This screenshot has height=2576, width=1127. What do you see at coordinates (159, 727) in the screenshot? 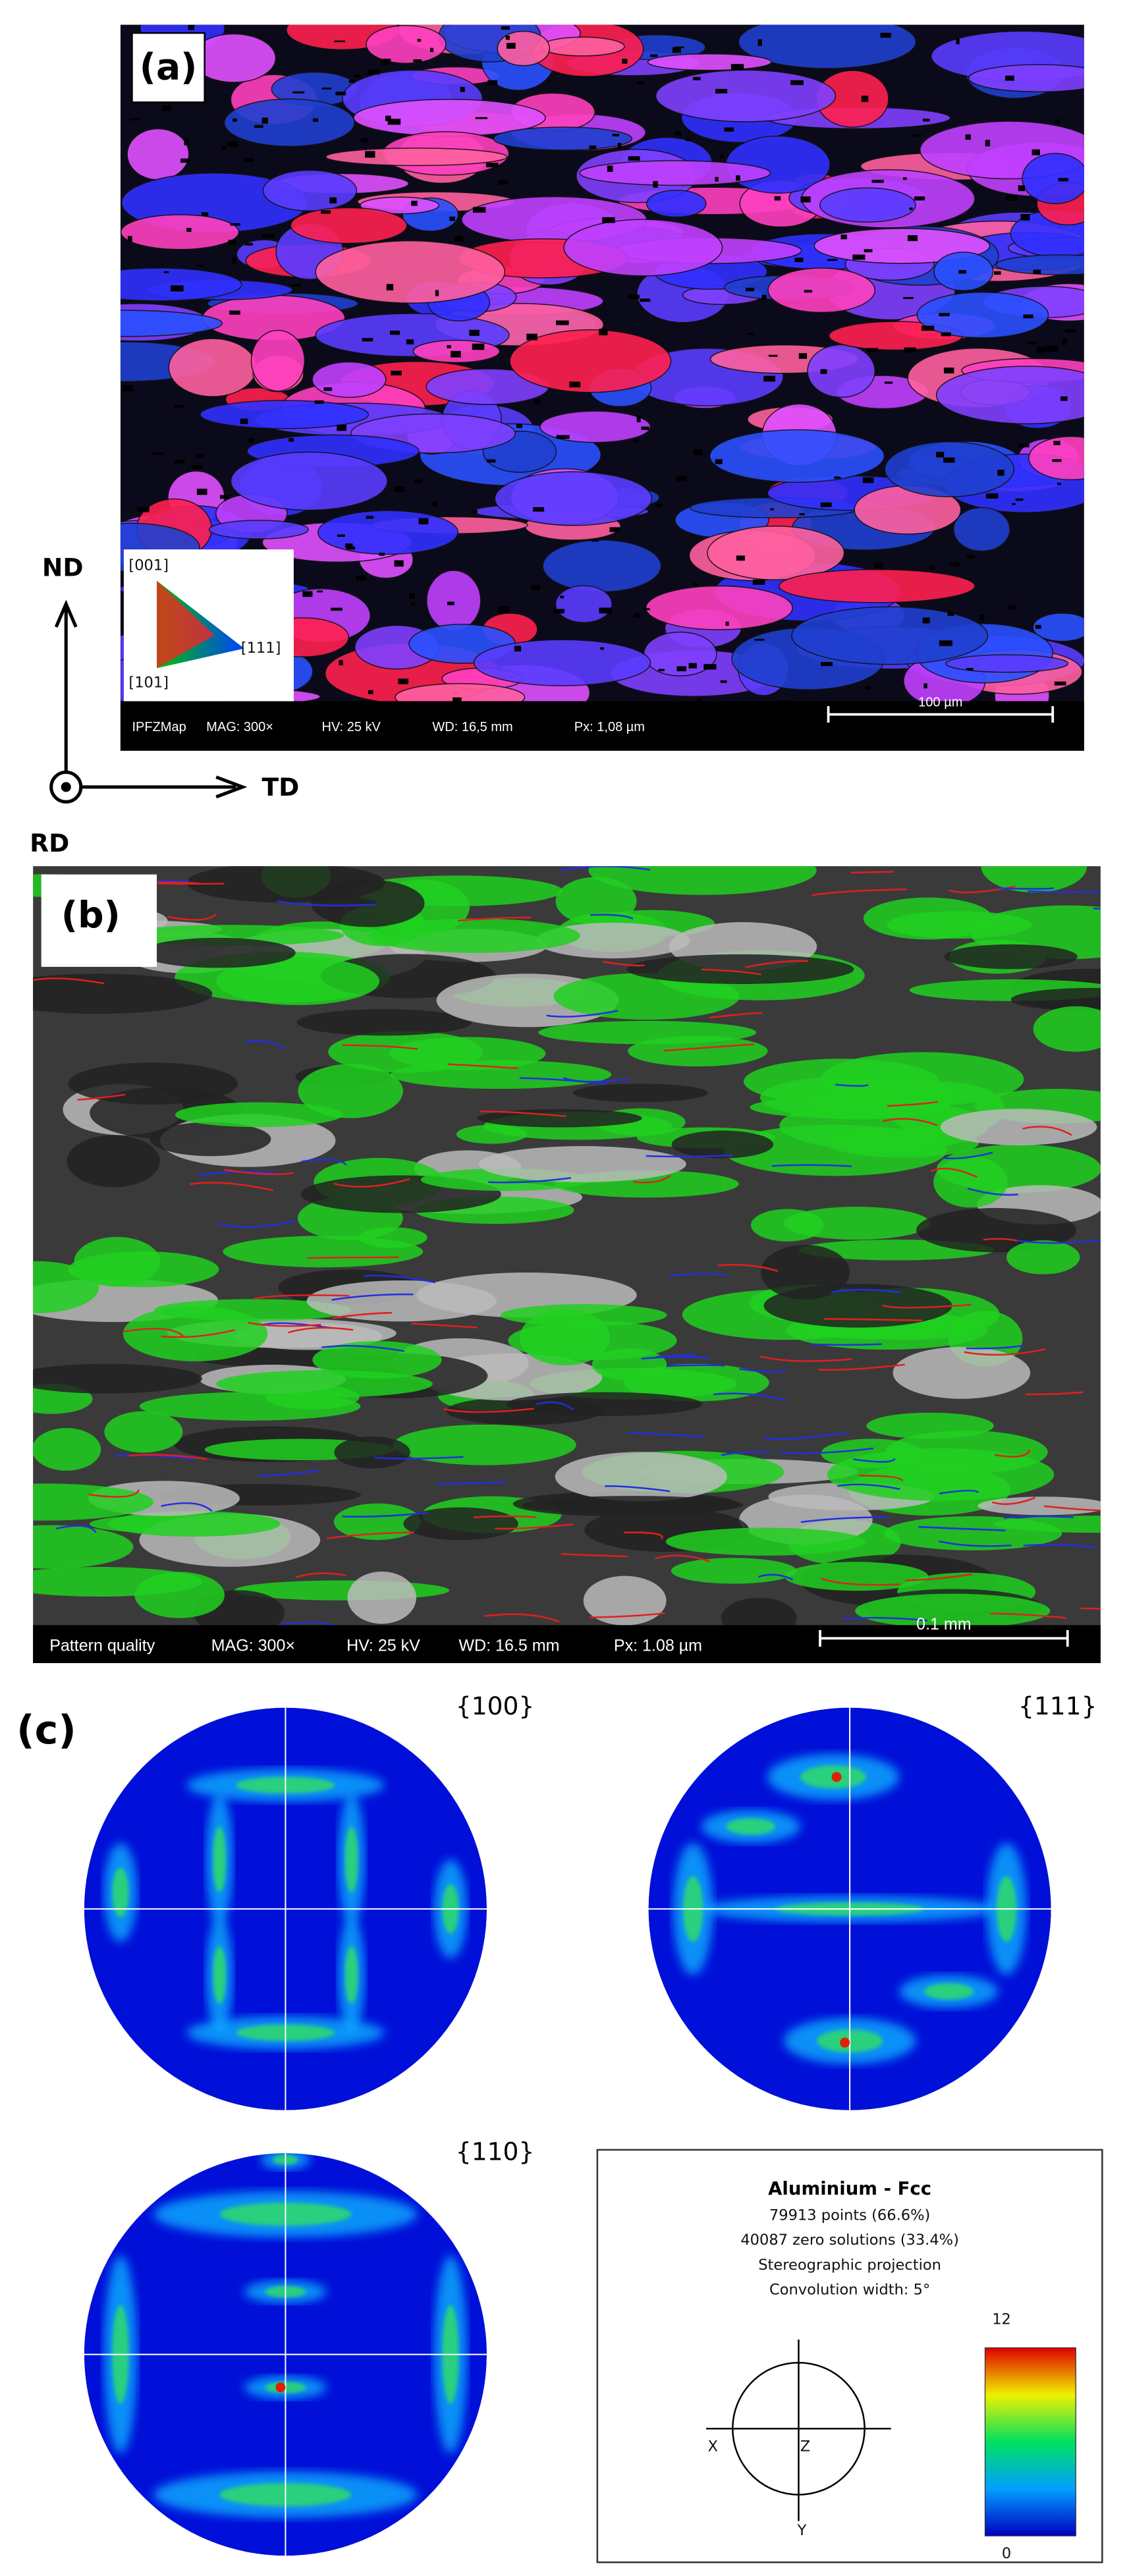
I see `info-text: IPFZMap` at bounding box center [159, 727].